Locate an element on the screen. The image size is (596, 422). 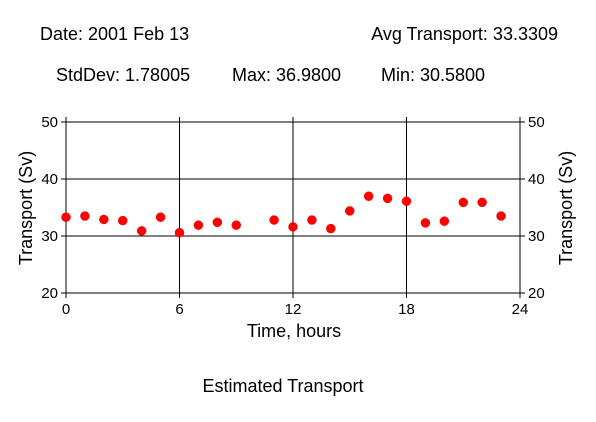
data-points is located at coordinates (283, 214).